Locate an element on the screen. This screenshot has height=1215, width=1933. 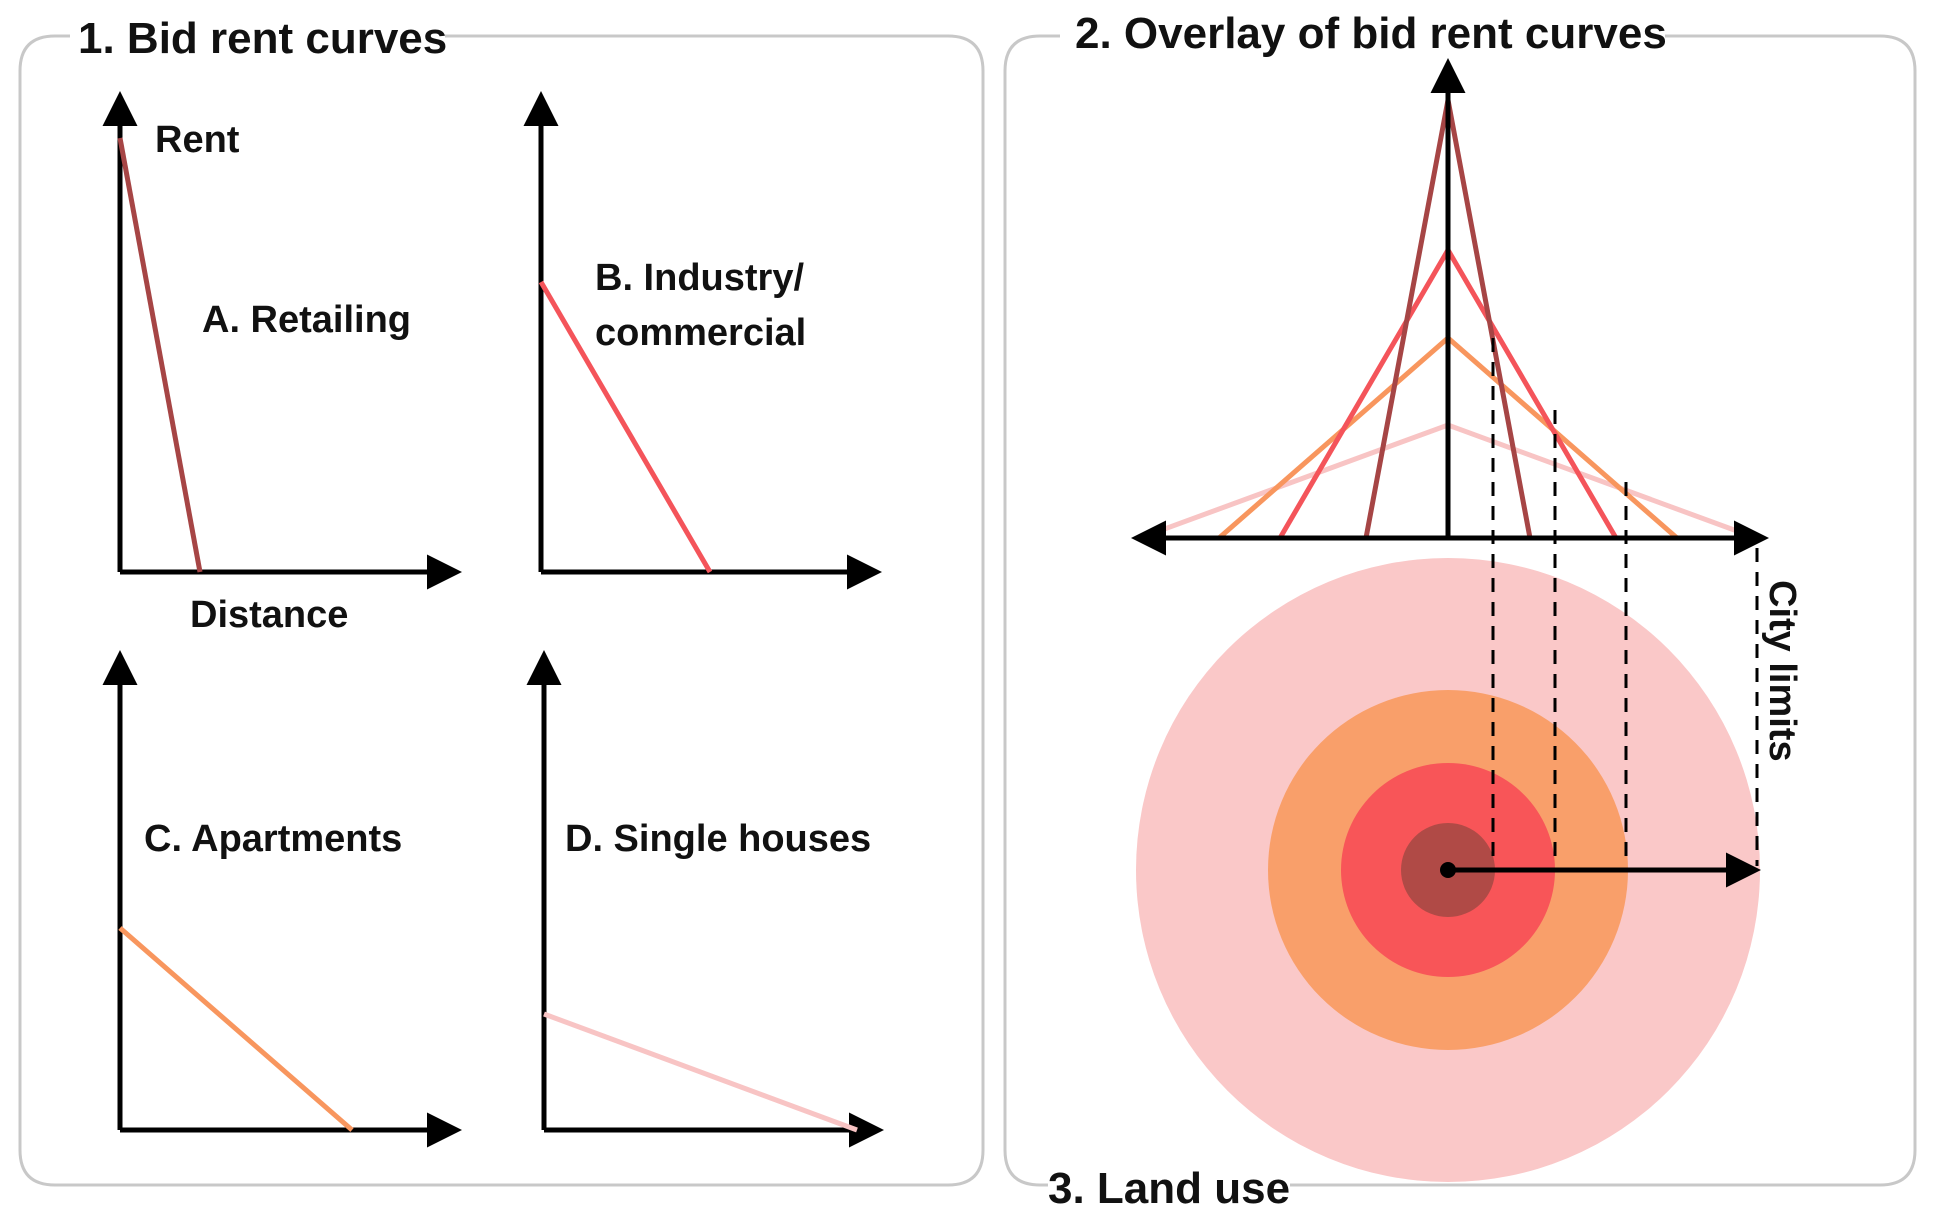
industry-label-line1: B. Industry/ is located at coordinates (699, 278).